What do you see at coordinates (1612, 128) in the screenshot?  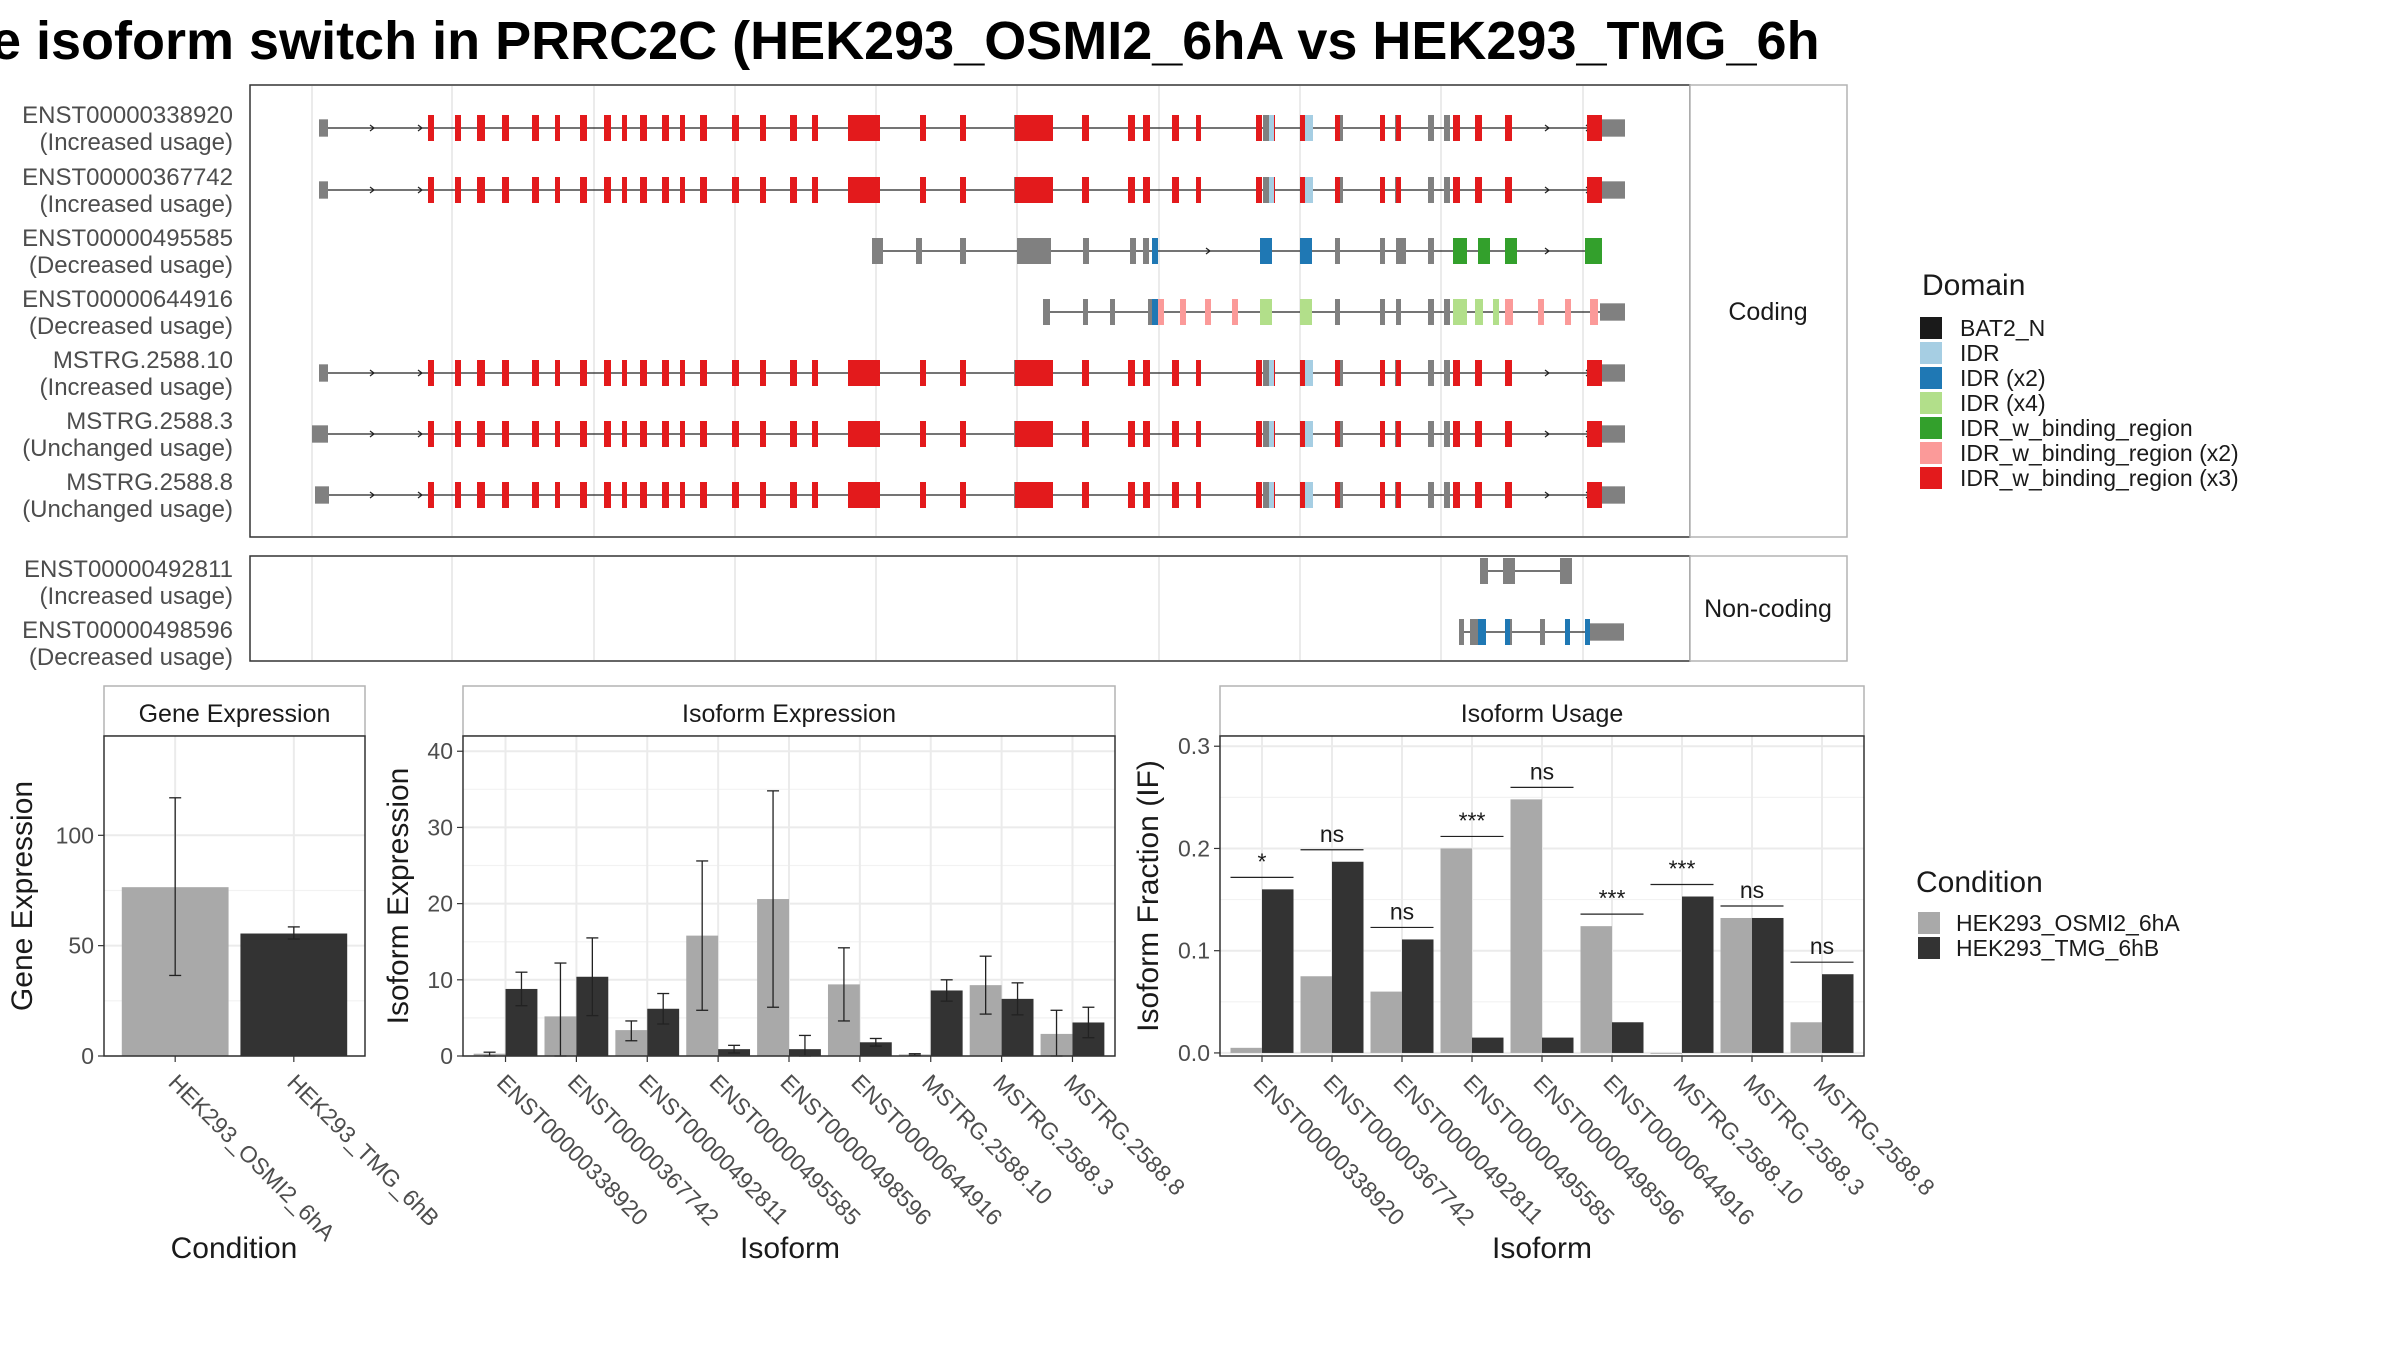 I see `utr-exon` at bounding box center [1612, 128].